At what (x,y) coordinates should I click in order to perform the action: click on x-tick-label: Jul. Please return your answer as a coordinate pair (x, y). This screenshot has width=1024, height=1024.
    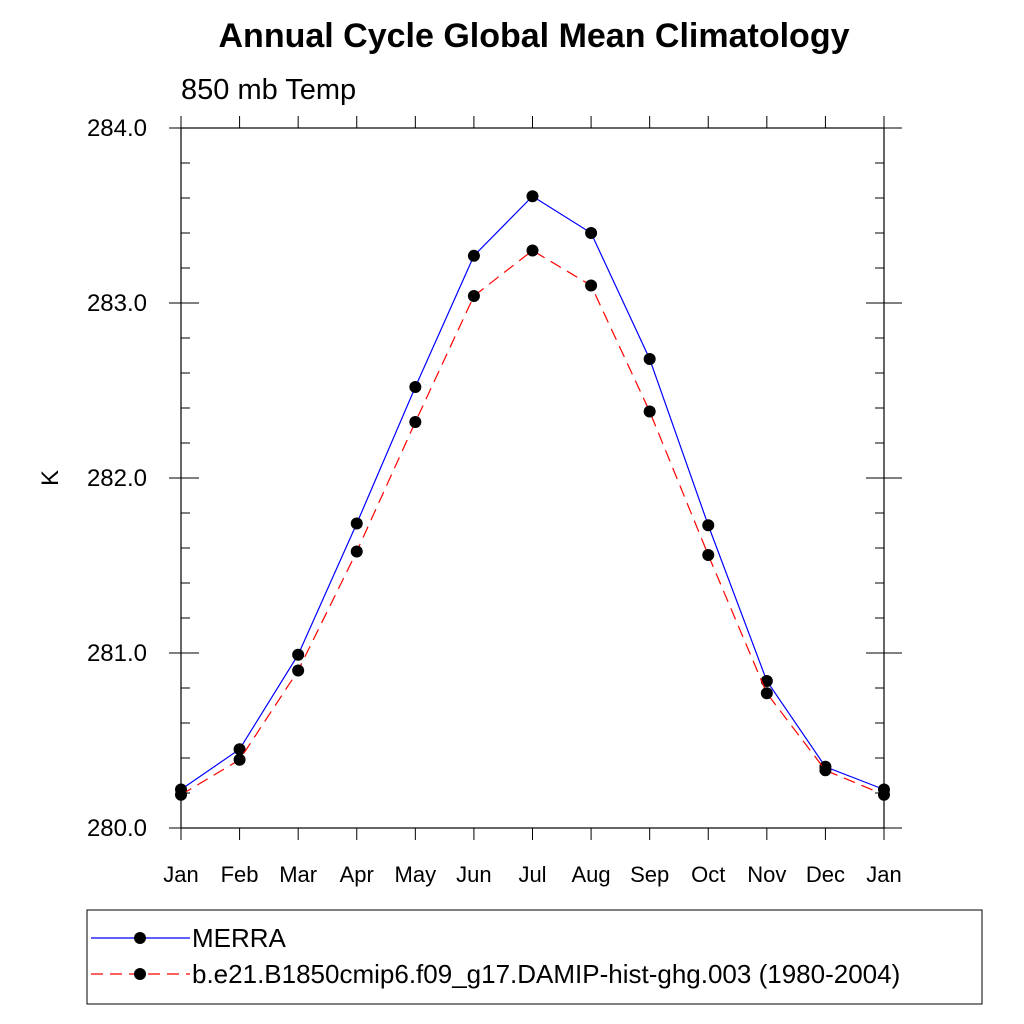
    Looking at the image, I should click on (532, 874).